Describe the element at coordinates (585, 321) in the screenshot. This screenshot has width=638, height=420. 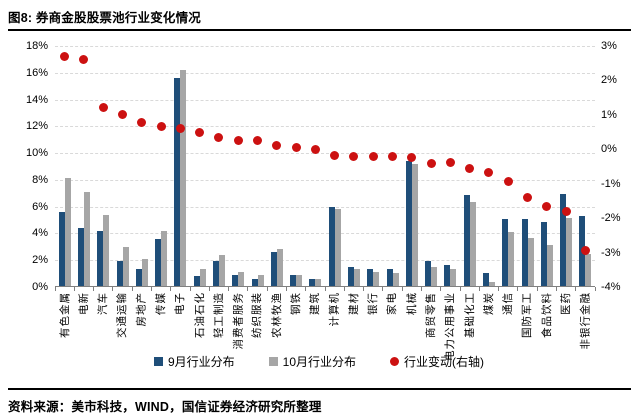
I see `category-label: 非银行金融` at that location.